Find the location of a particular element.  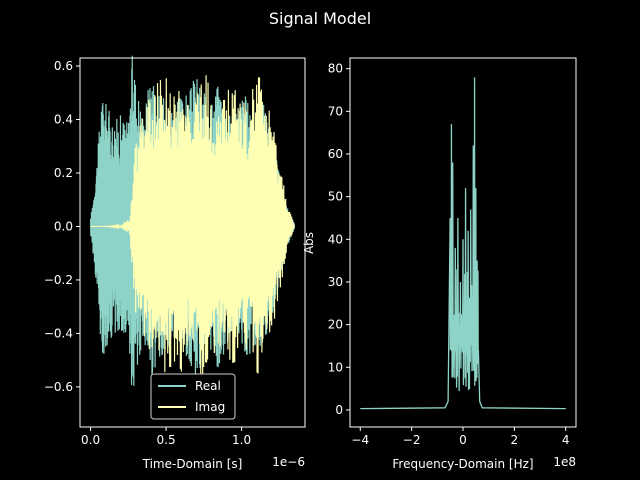

frequency-domain-ytick-label: 80 is located at coordinates (335, 69).